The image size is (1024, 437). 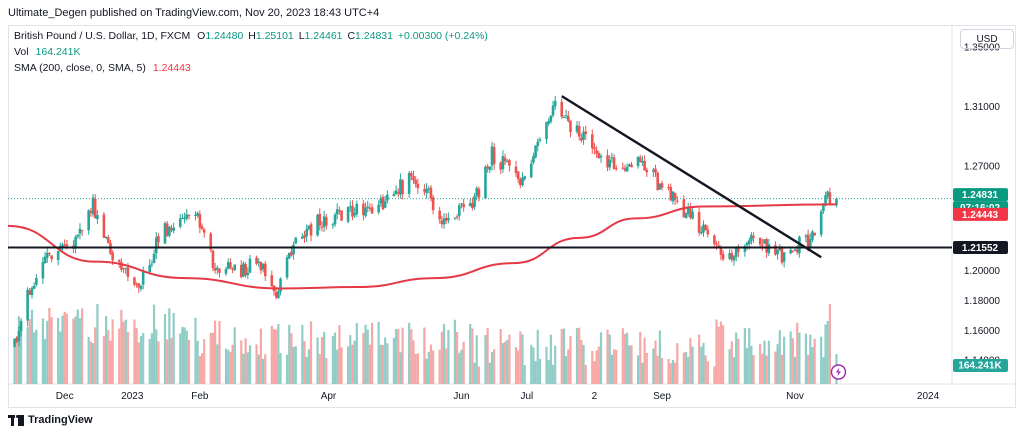 What do you see at coordinates (425, 344) in the screenshot?
I see `volume-bars` at bounding box center [425, 344].